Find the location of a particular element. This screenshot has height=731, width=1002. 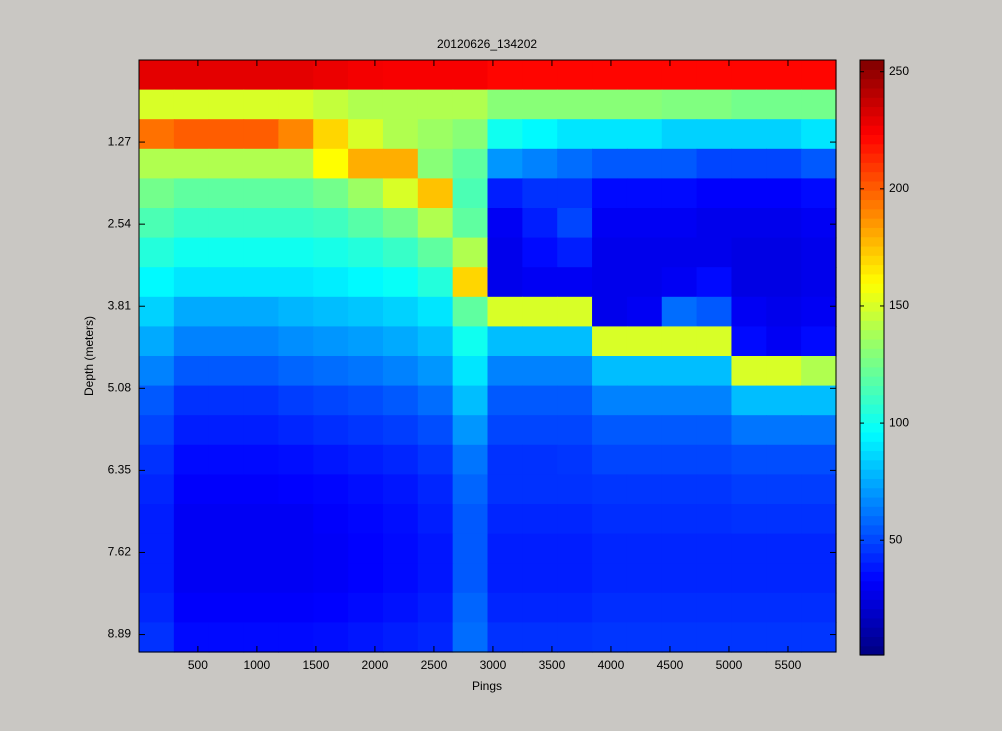

colorbar-tick-label: 200 is located at coordinates (899, 188).